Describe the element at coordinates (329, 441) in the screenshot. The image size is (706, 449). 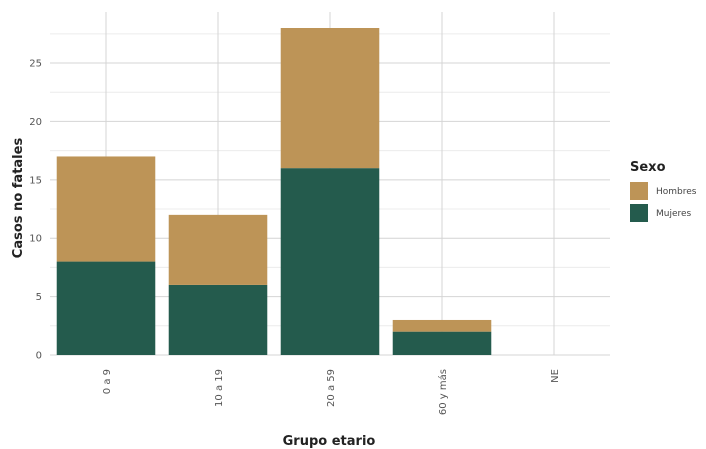
I see `x-axis-title: Grupo etario` at that location.